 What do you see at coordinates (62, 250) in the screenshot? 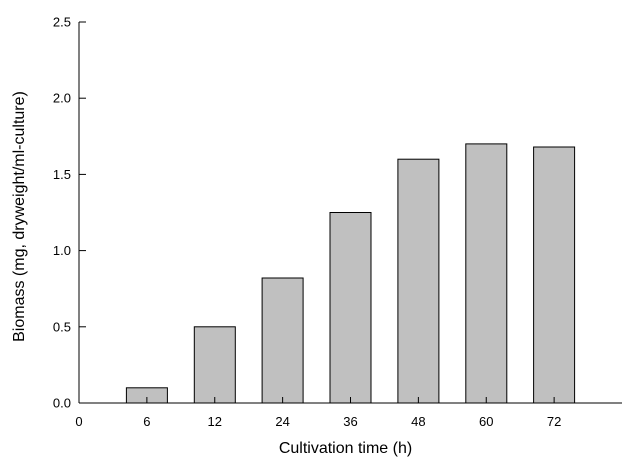
I see `y-tick-label: 1.0` at bounding box center [62, 250].